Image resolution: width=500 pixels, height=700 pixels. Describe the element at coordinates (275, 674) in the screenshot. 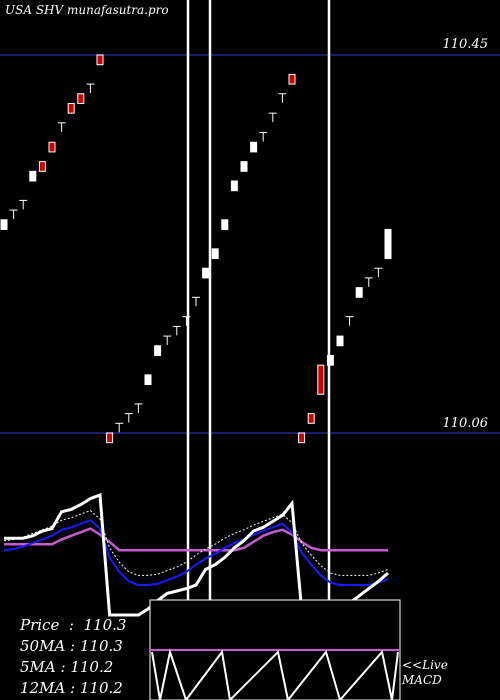

I see `macd-line` at that location.